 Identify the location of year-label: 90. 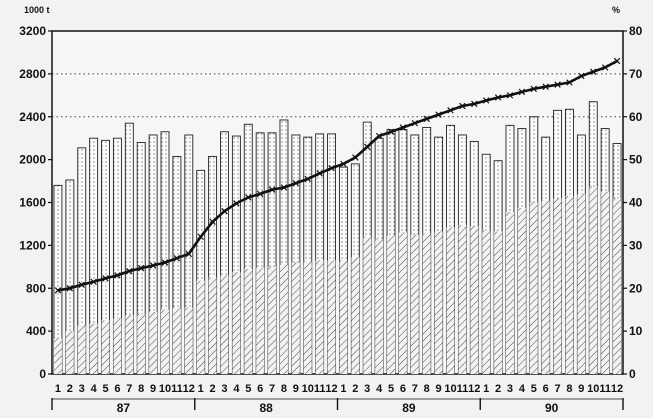
(552, 408).